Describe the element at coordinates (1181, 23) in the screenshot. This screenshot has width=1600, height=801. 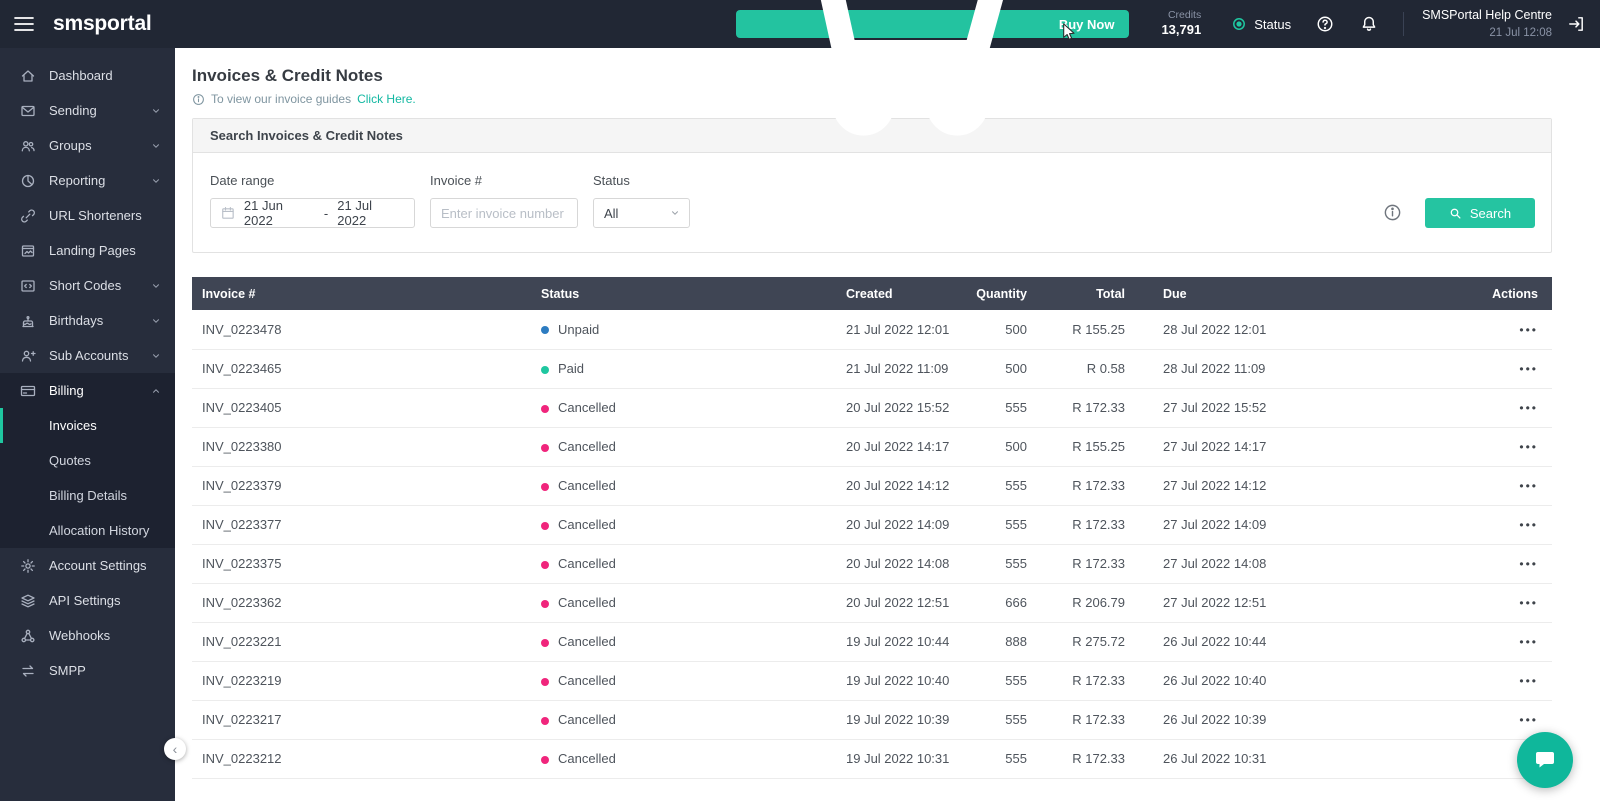
I see `credits-display: Credits 13,791` at that location.